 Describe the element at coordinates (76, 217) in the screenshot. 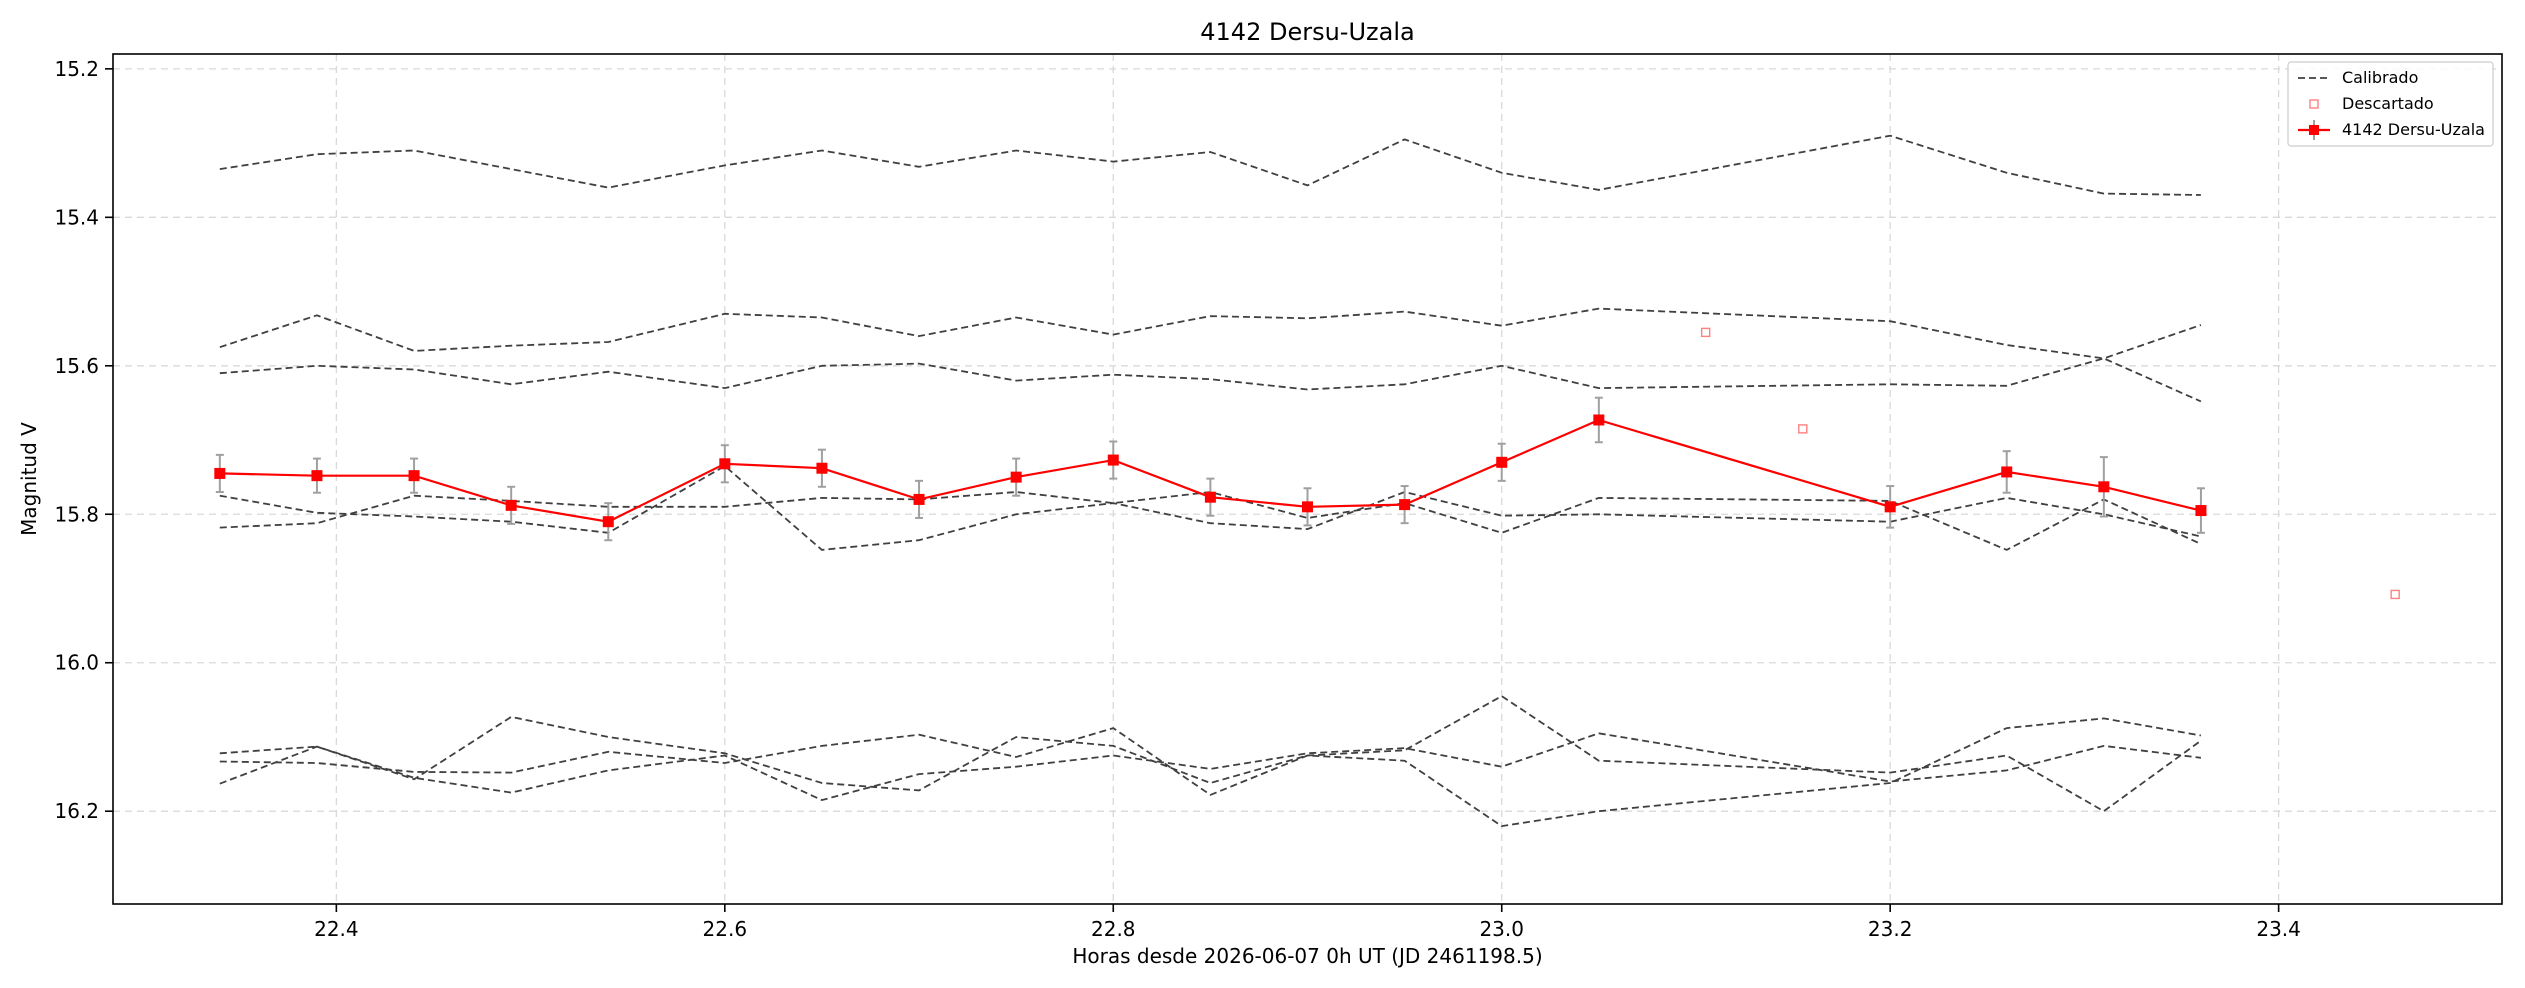

I see `y-tick-label: 15.4` at that location.